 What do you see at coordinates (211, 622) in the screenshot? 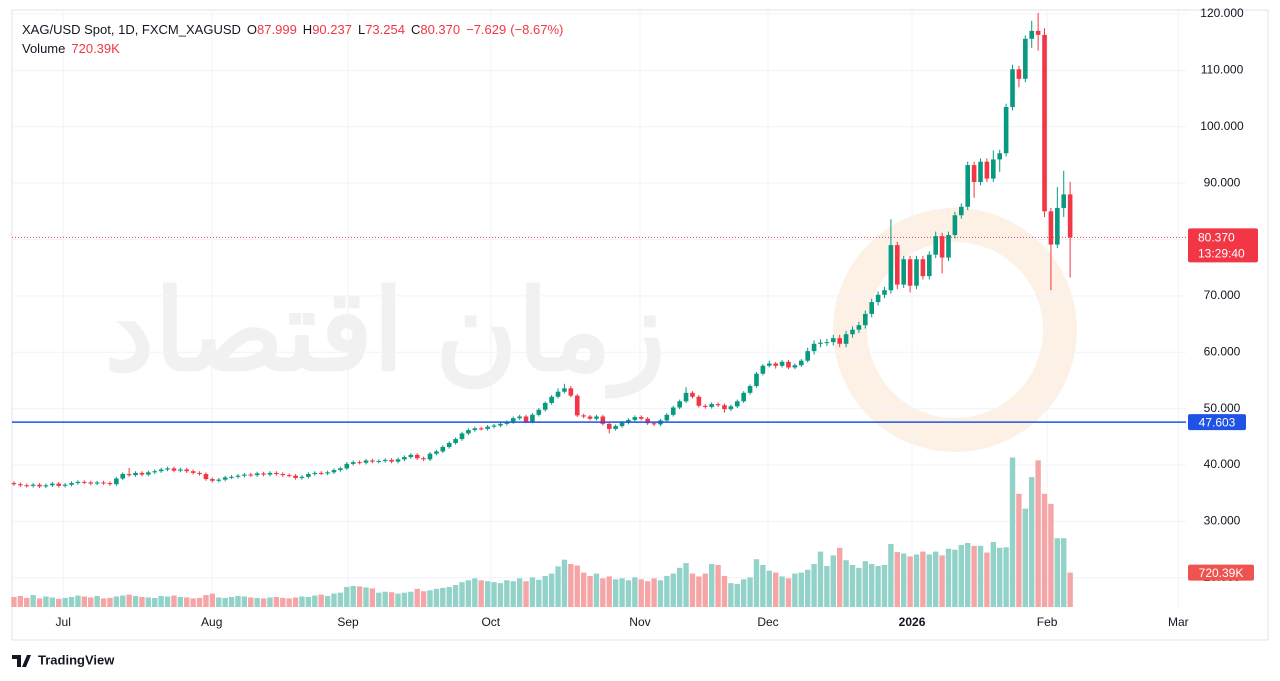
I see `x-tick-label: Aug` at bounding box center [211, 622].